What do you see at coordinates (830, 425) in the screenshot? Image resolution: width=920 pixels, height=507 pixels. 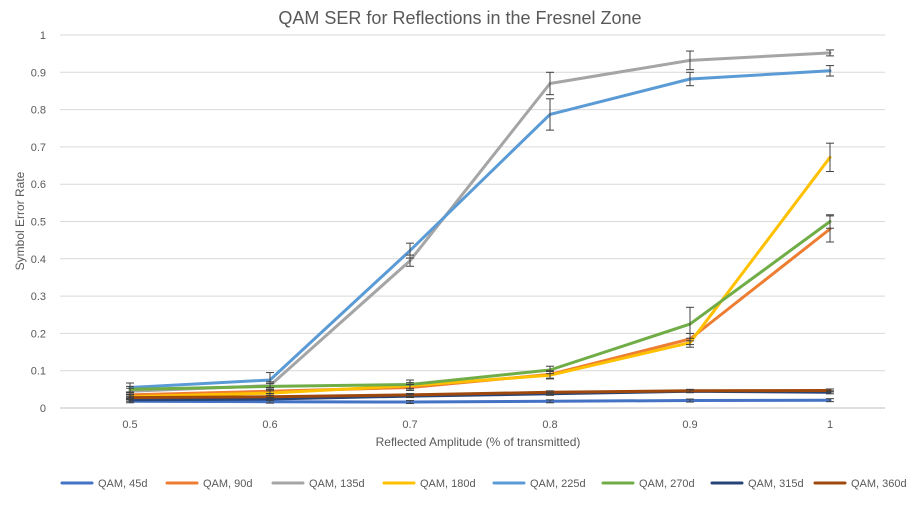 I see `x-tick-label: 1` at bounding box center [830, 425].